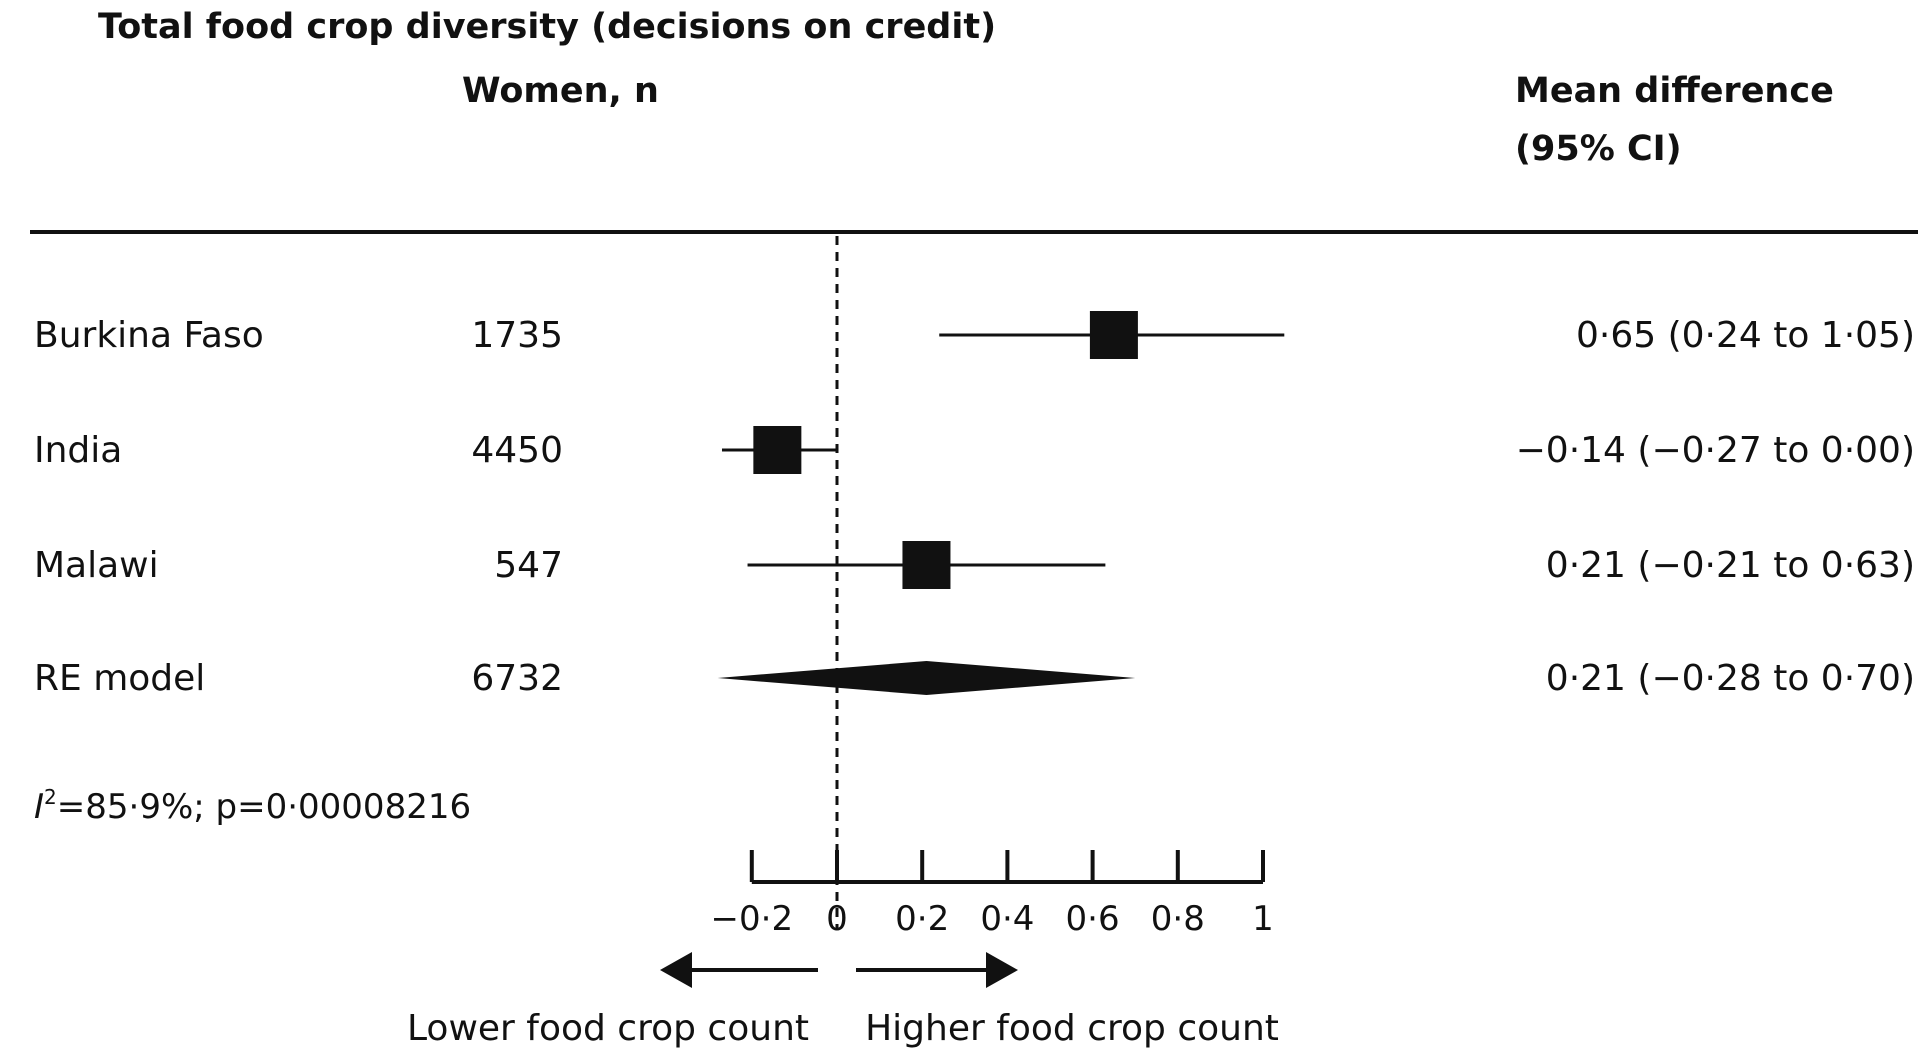 This screenshot has height=1062, width=1920. I want to click on ci-column-header-line2: (95% CI), so click(1598, 149).